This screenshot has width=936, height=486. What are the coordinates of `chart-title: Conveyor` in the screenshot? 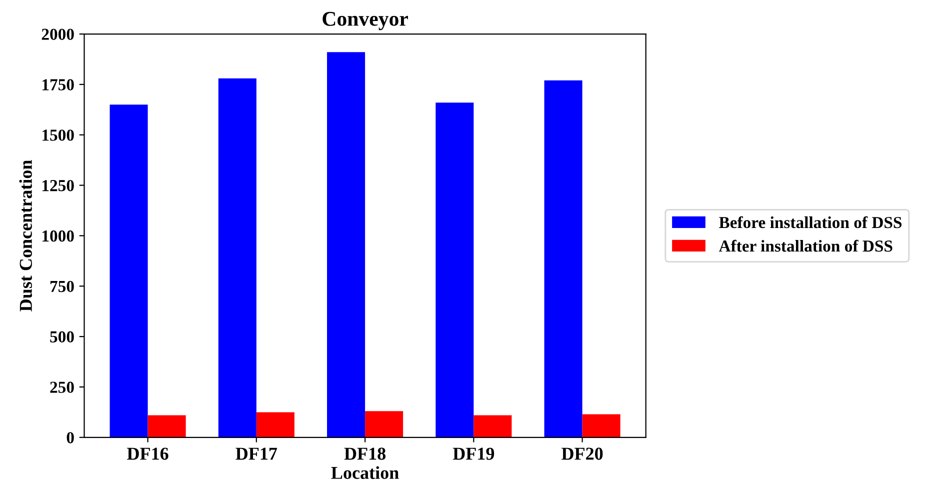 It's located at (365, 21).